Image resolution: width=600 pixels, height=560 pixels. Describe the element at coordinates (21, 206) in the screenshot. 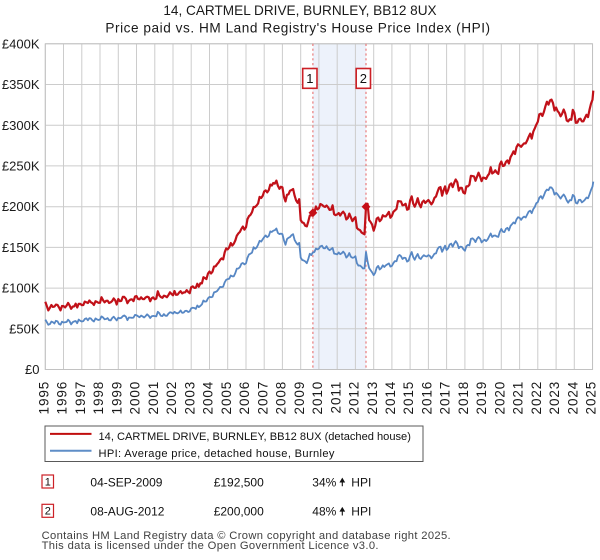

I see `svg-text: £200K` at that location.